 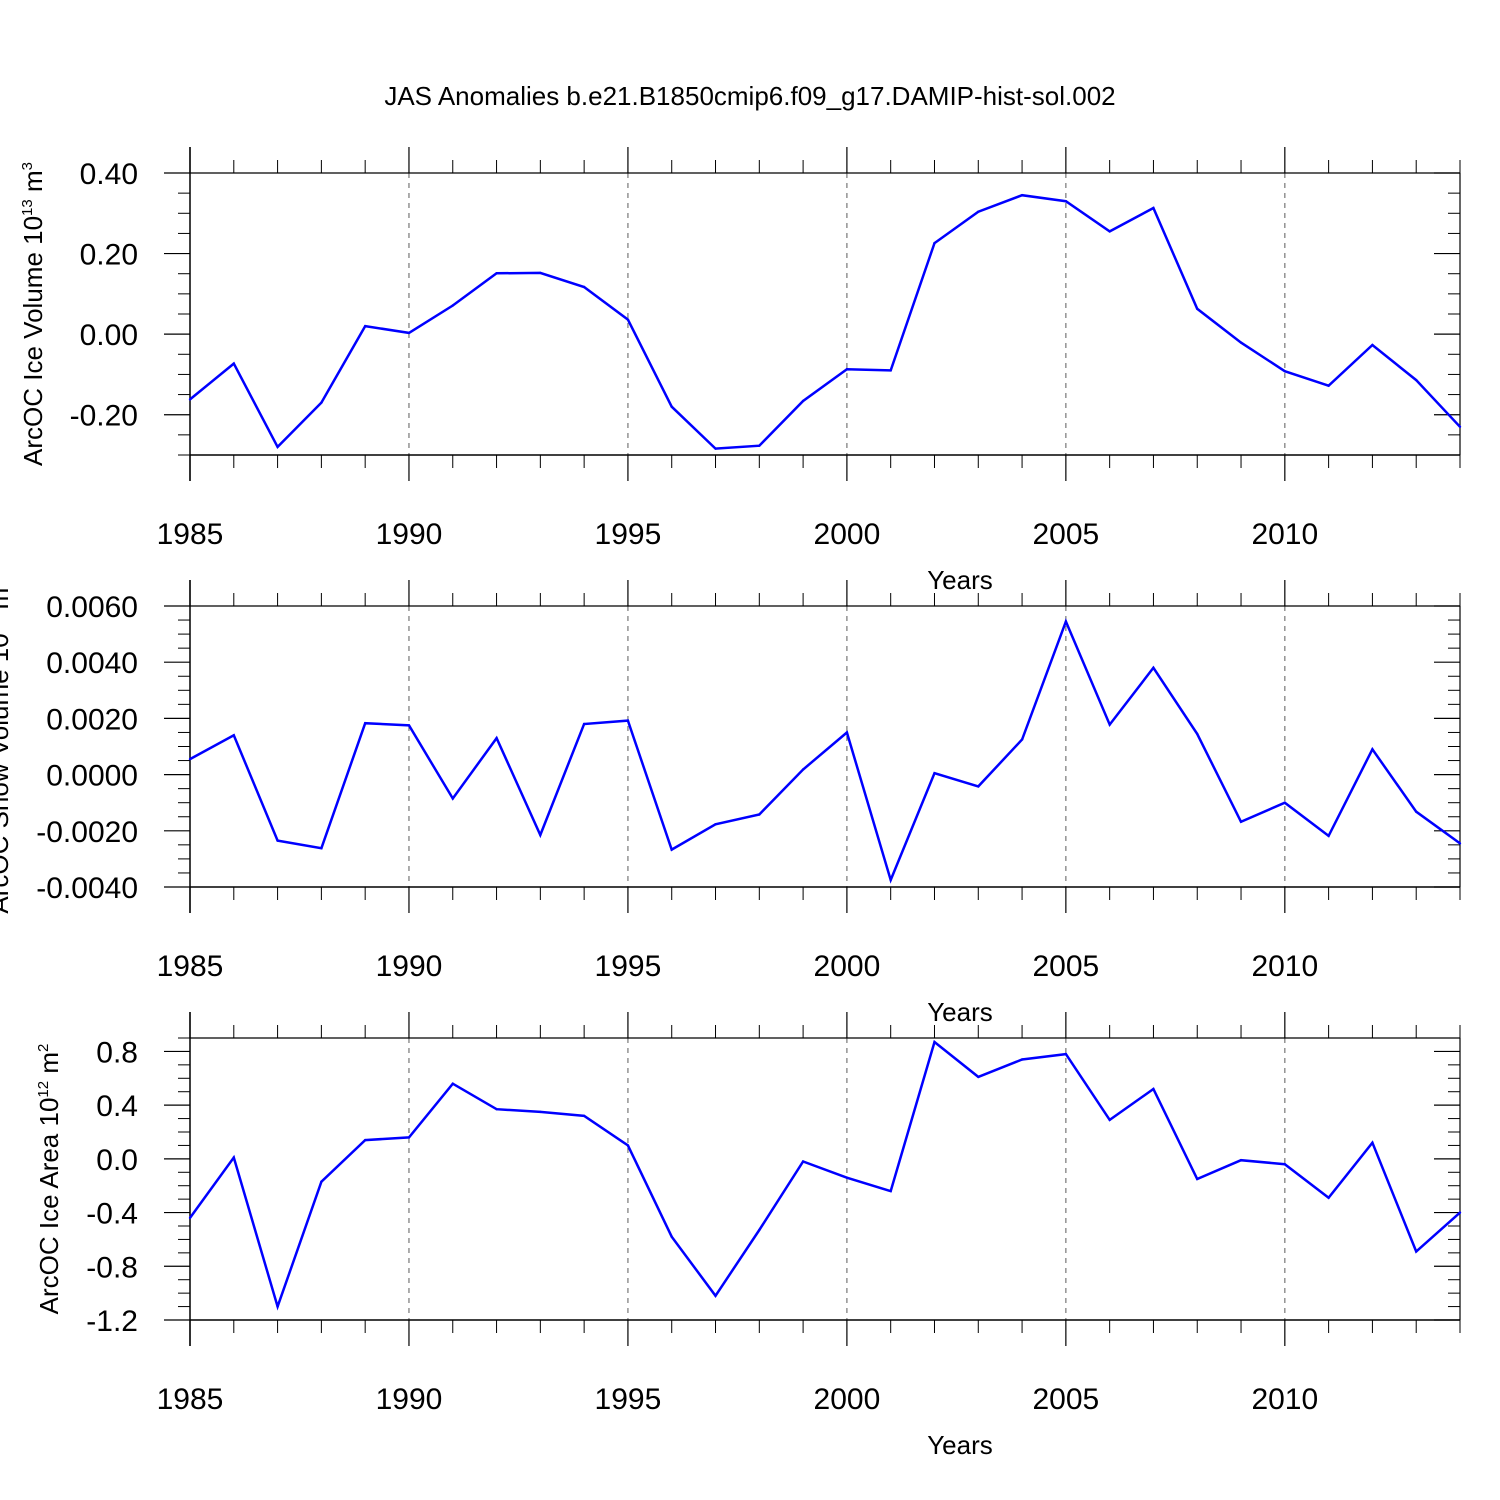 What do you see at coordinates (87, 832) in the screenshot?
I see `y-tick-label: -0.0020` at bounding box center [87, 832].